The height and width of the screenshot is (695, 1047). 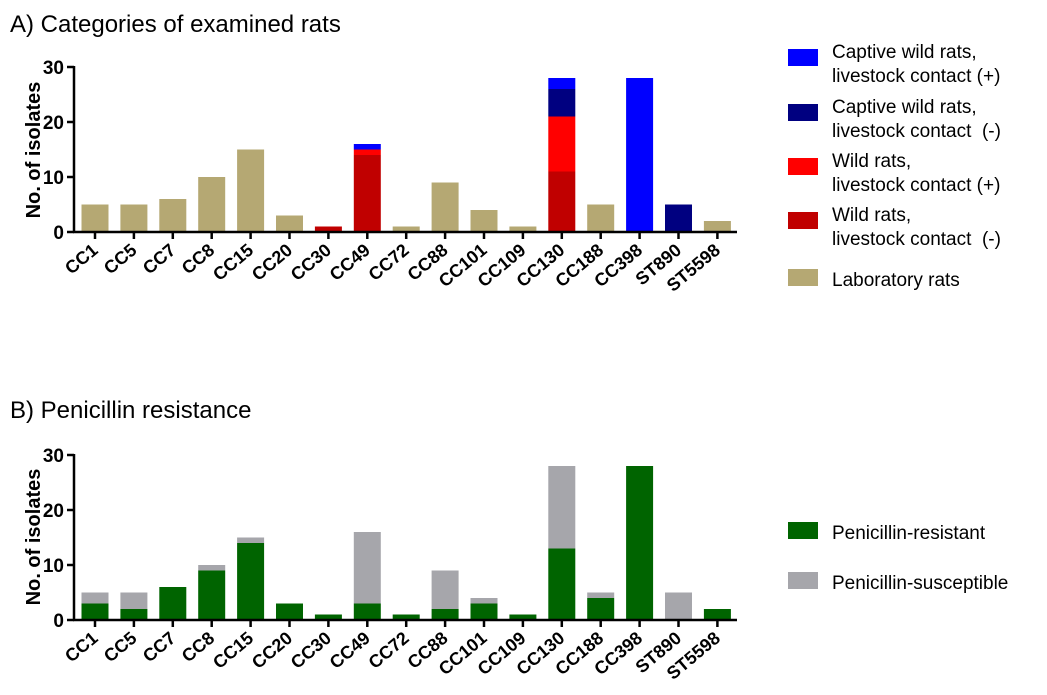 What do you see at coordinates (904, 52) in the screenshot?
I see `panel-a-legend-label-4-line-0: Captive wild rats,` at bounding box center [904, 52].